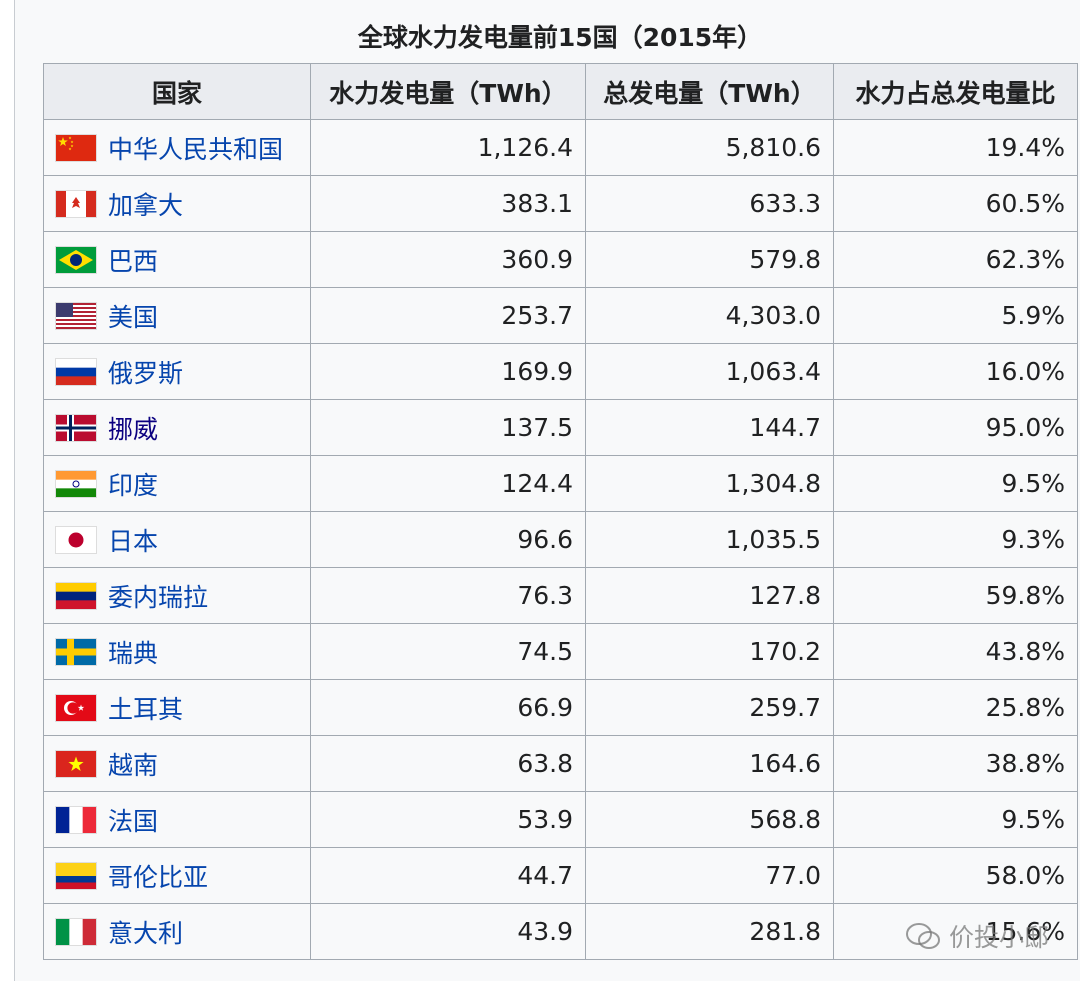 The height and width of the screenshot is (981, 1080). What do you see at coordinates (709, 203) in the screenshot?
I see `number-cell: 633.3` at bounding box center [709, 203].